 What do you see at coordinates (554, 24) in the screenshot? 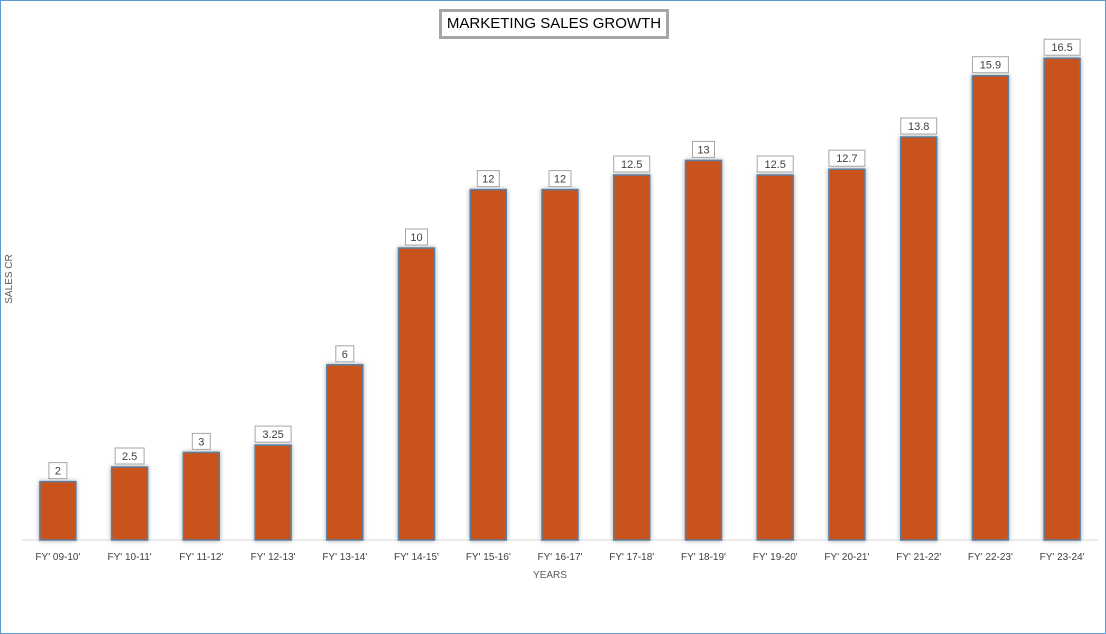
I see `chart-title: MARKETING SALES GROWTH` at bounding box center [554, 24].